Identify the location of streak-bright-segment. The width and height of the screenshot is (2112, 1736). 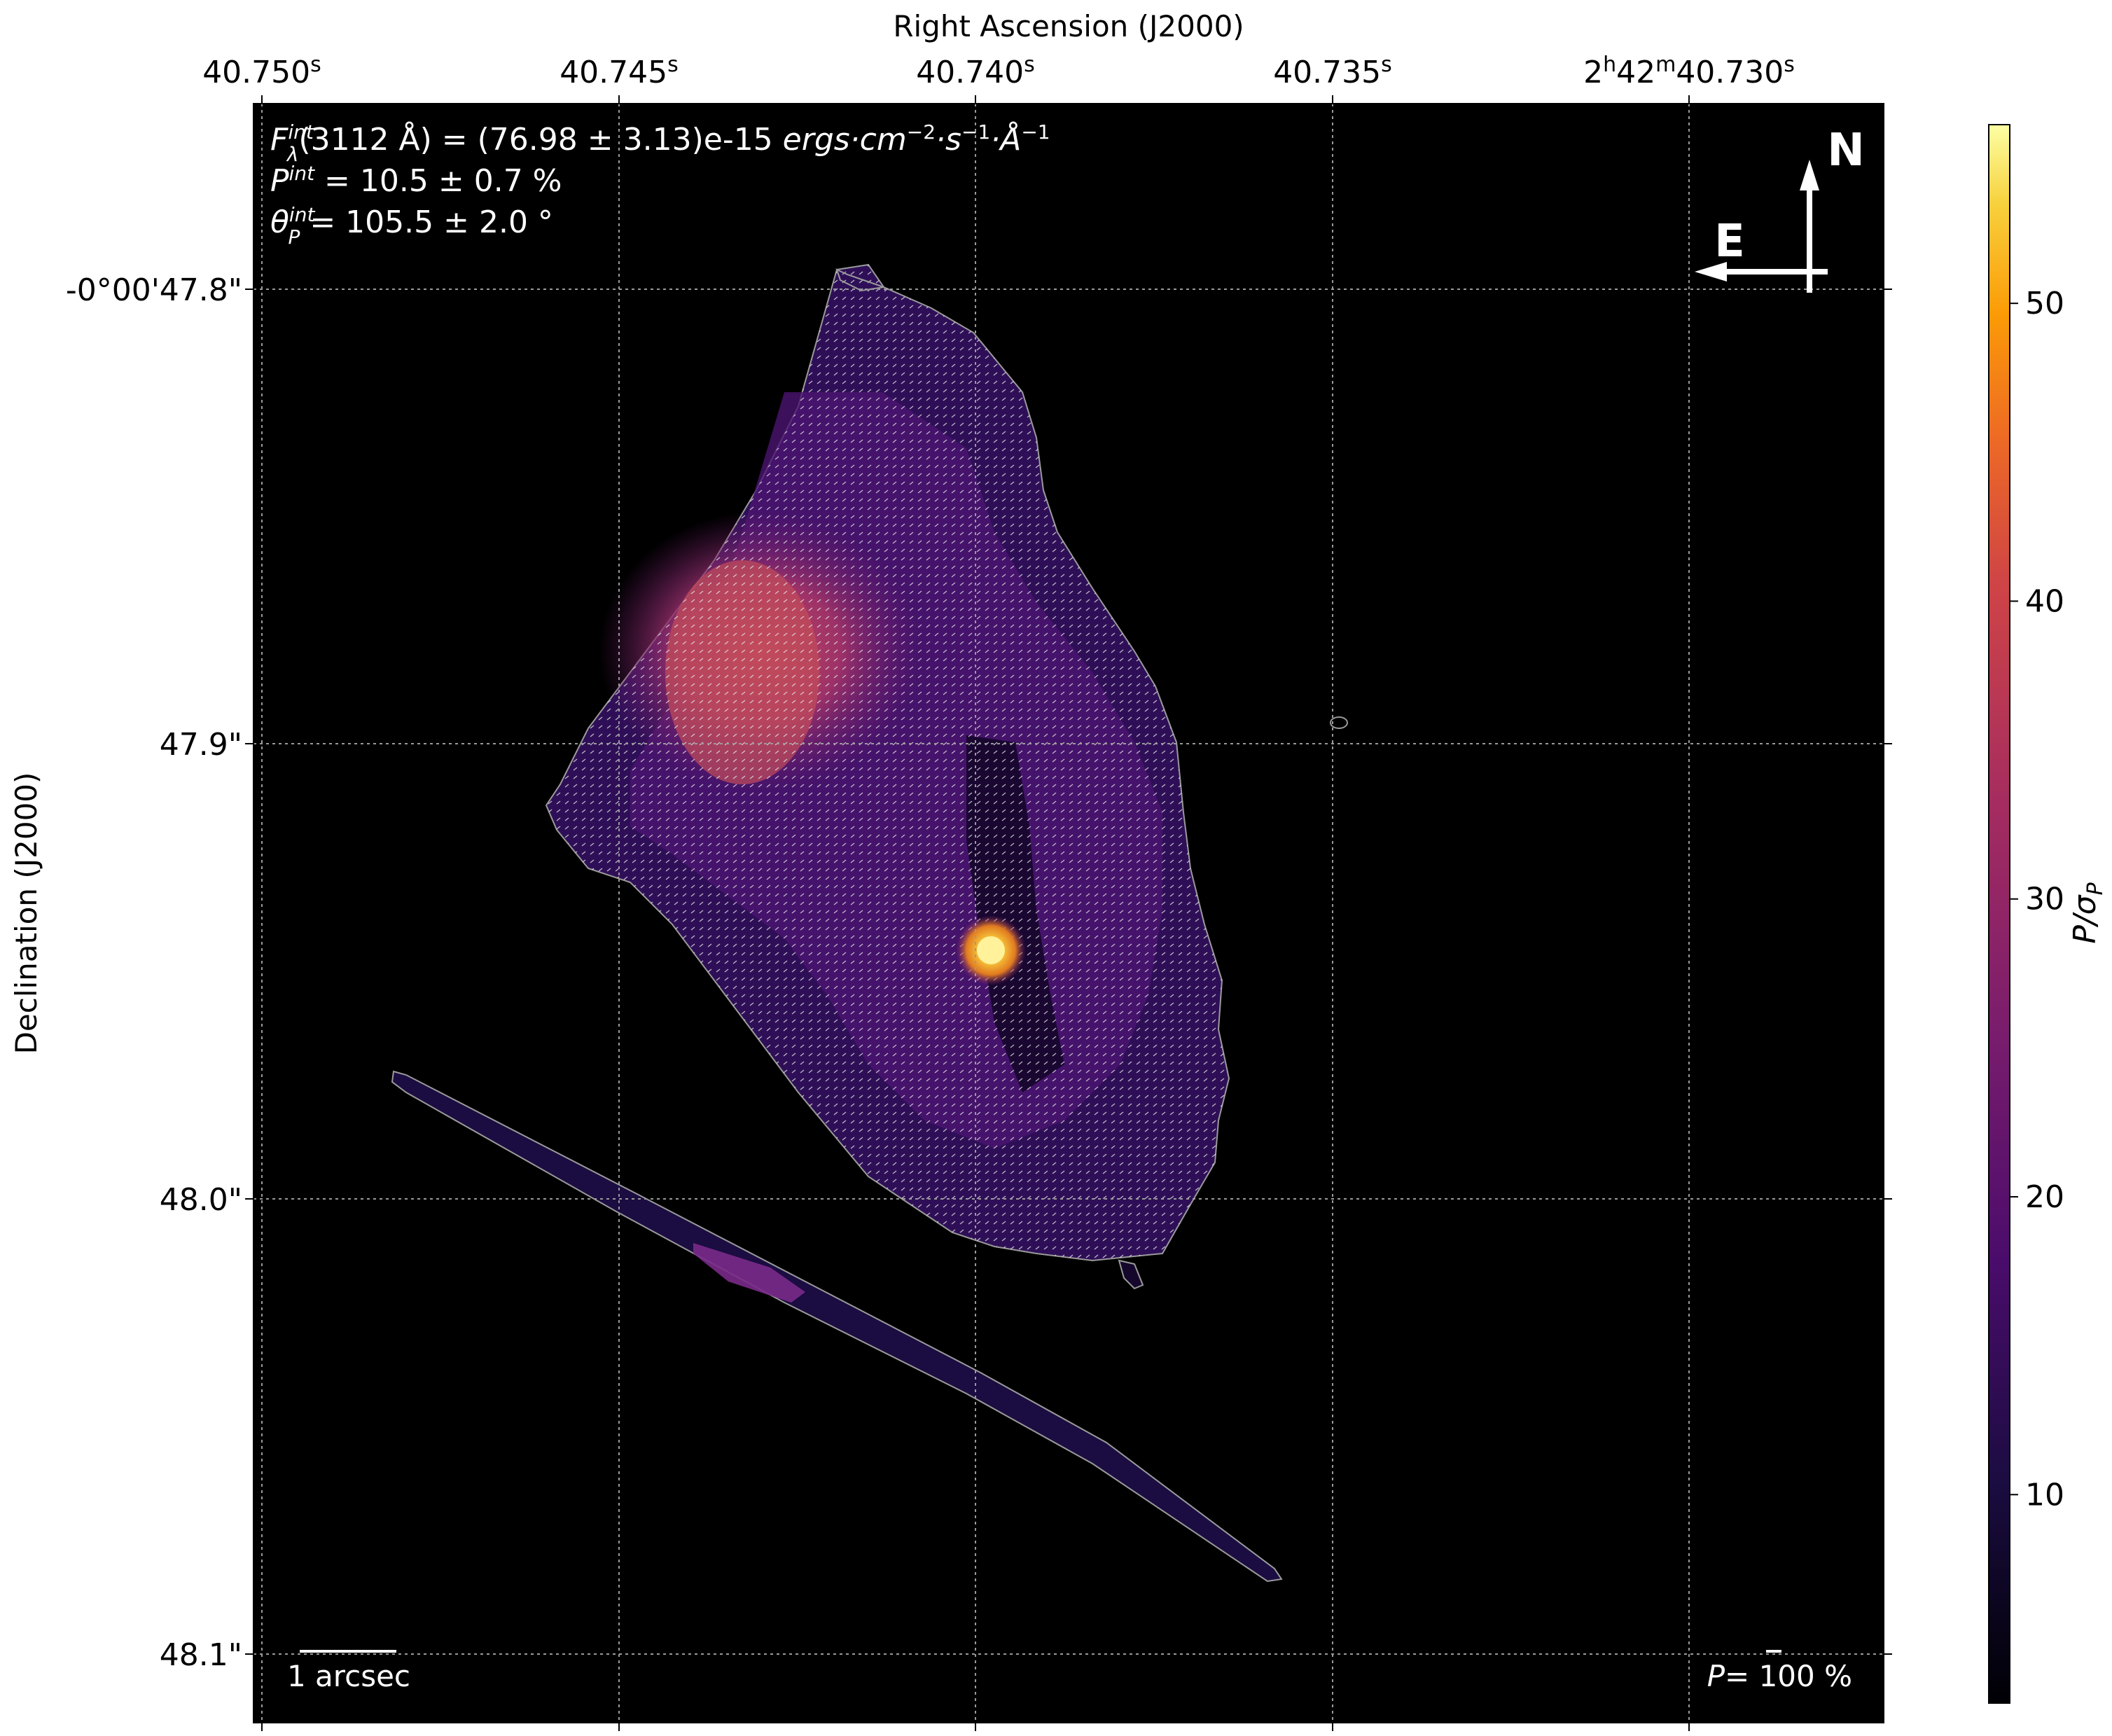
(749, 1273).